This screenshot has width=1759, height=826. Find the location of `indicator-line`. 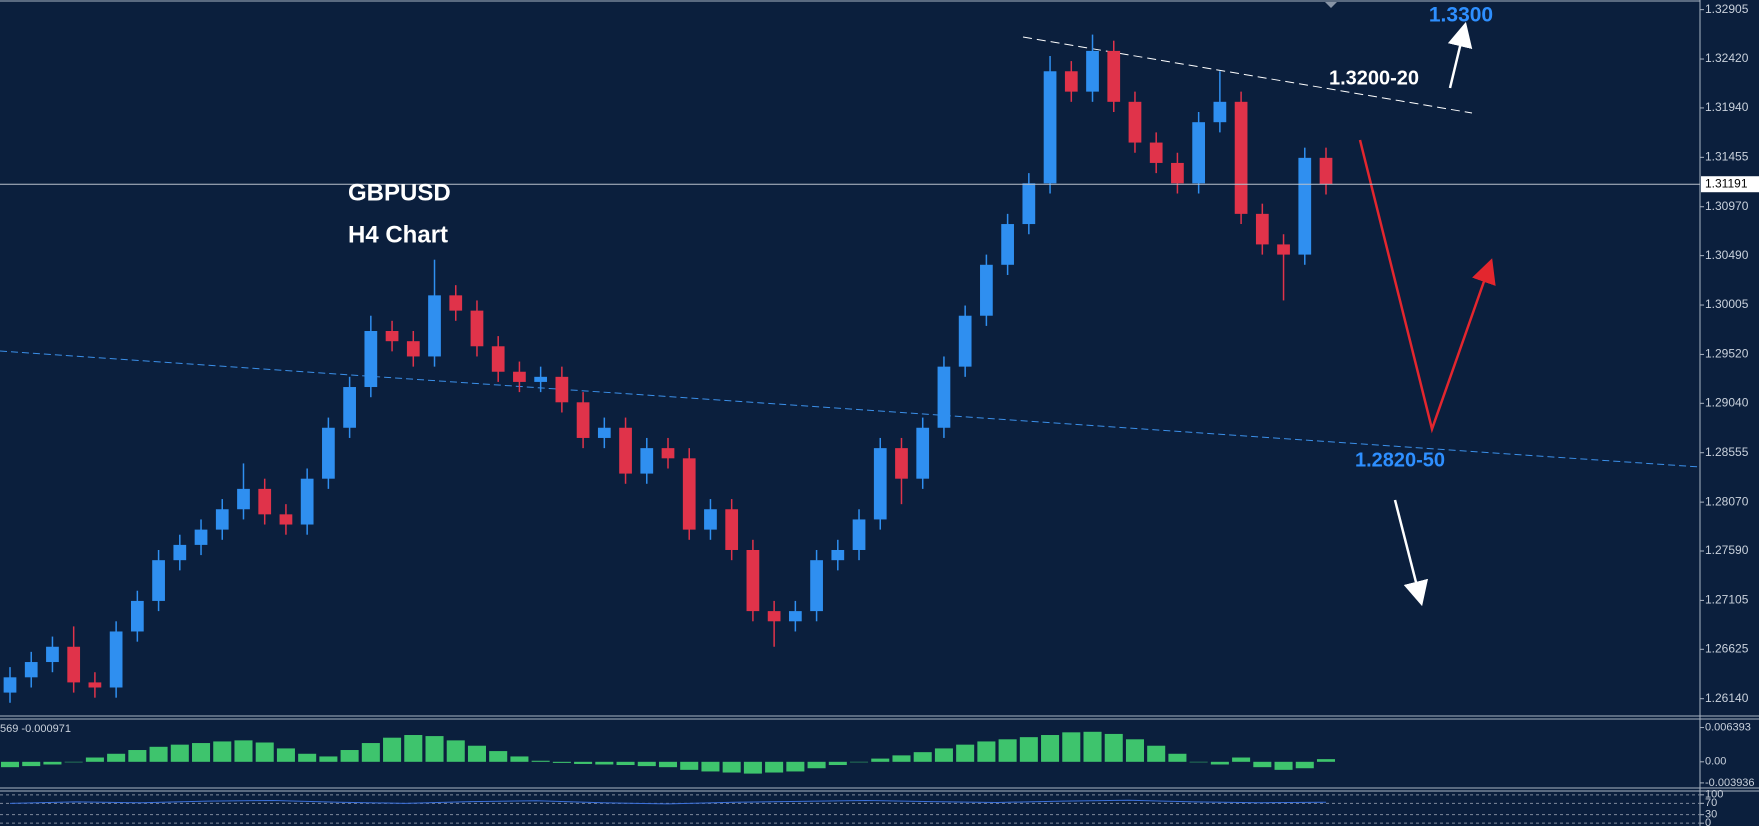

indicator-line is located at coordinates (668, 802).